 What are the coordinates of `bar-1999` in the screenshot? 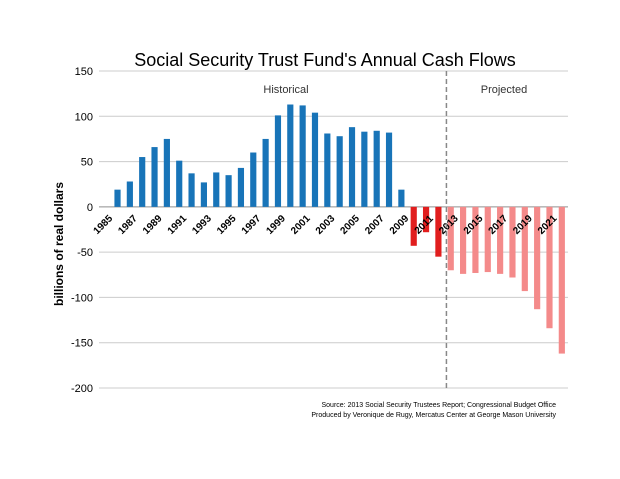 It's located at (278, 161).